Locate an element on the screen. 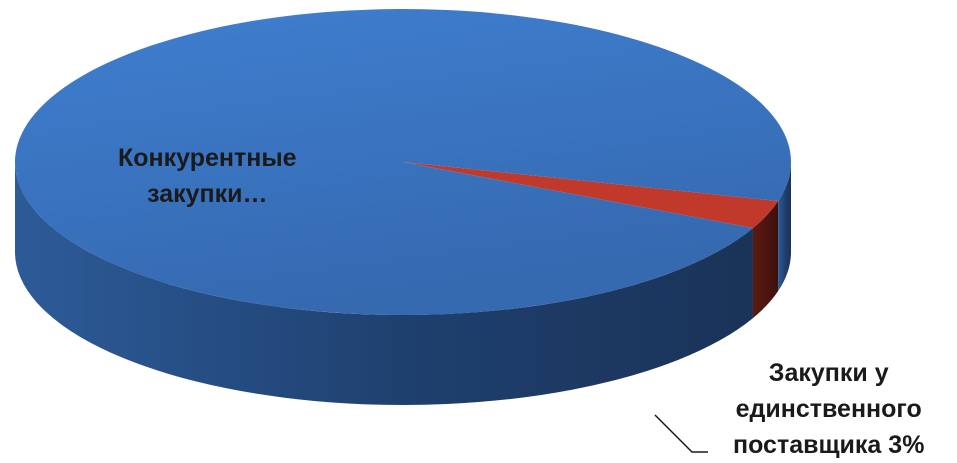 Image resolution: width=957 pixels, height=463 pixels. slice-label-single-supplier-line2: единственного is located at coordinates (828, 409).